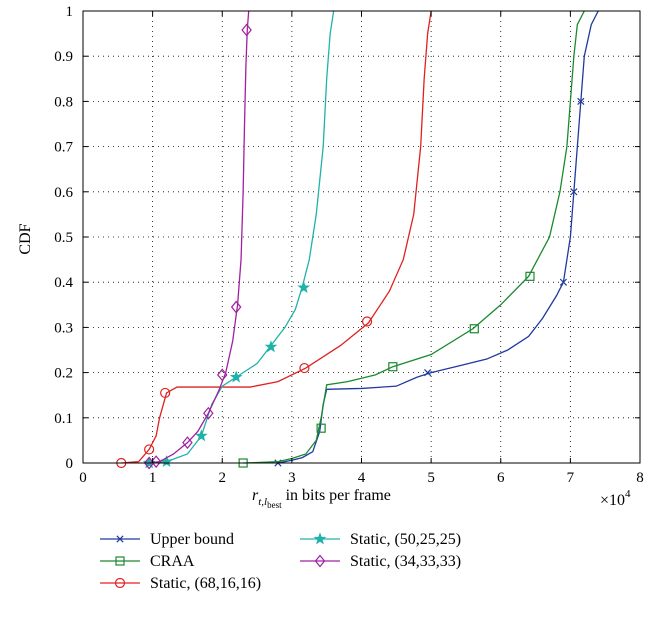 This screenshot has height=625, width=653. What do you see at coordinates (405, 561) in the screenshot?
I see `legend-label: Static, (34,33,33)` at bounding box center [405, 561].